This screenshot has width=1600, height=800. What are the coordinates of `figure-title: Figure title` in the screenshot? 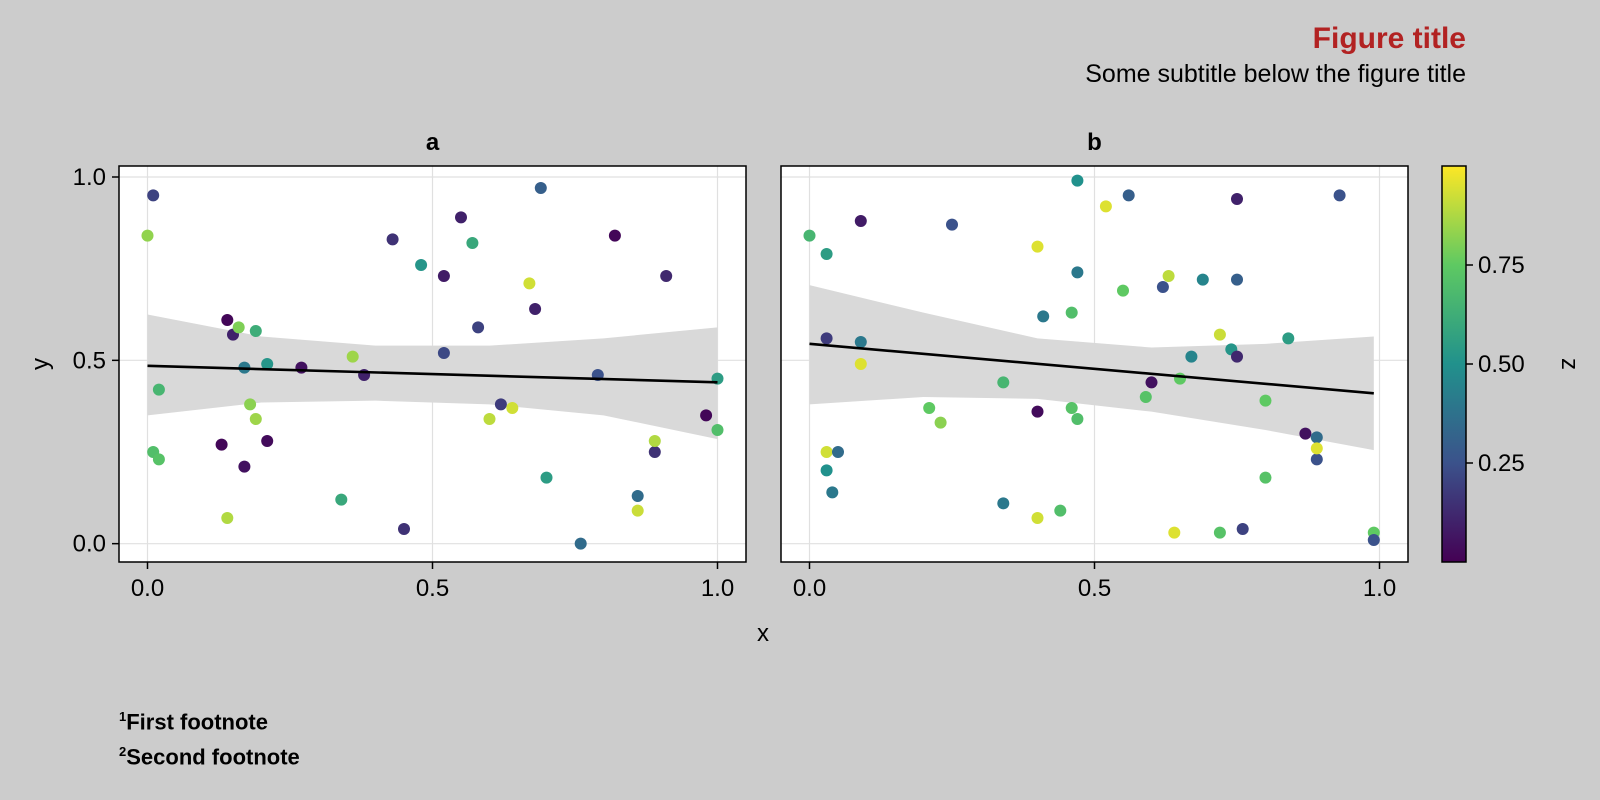 It's located at (1389, 38).